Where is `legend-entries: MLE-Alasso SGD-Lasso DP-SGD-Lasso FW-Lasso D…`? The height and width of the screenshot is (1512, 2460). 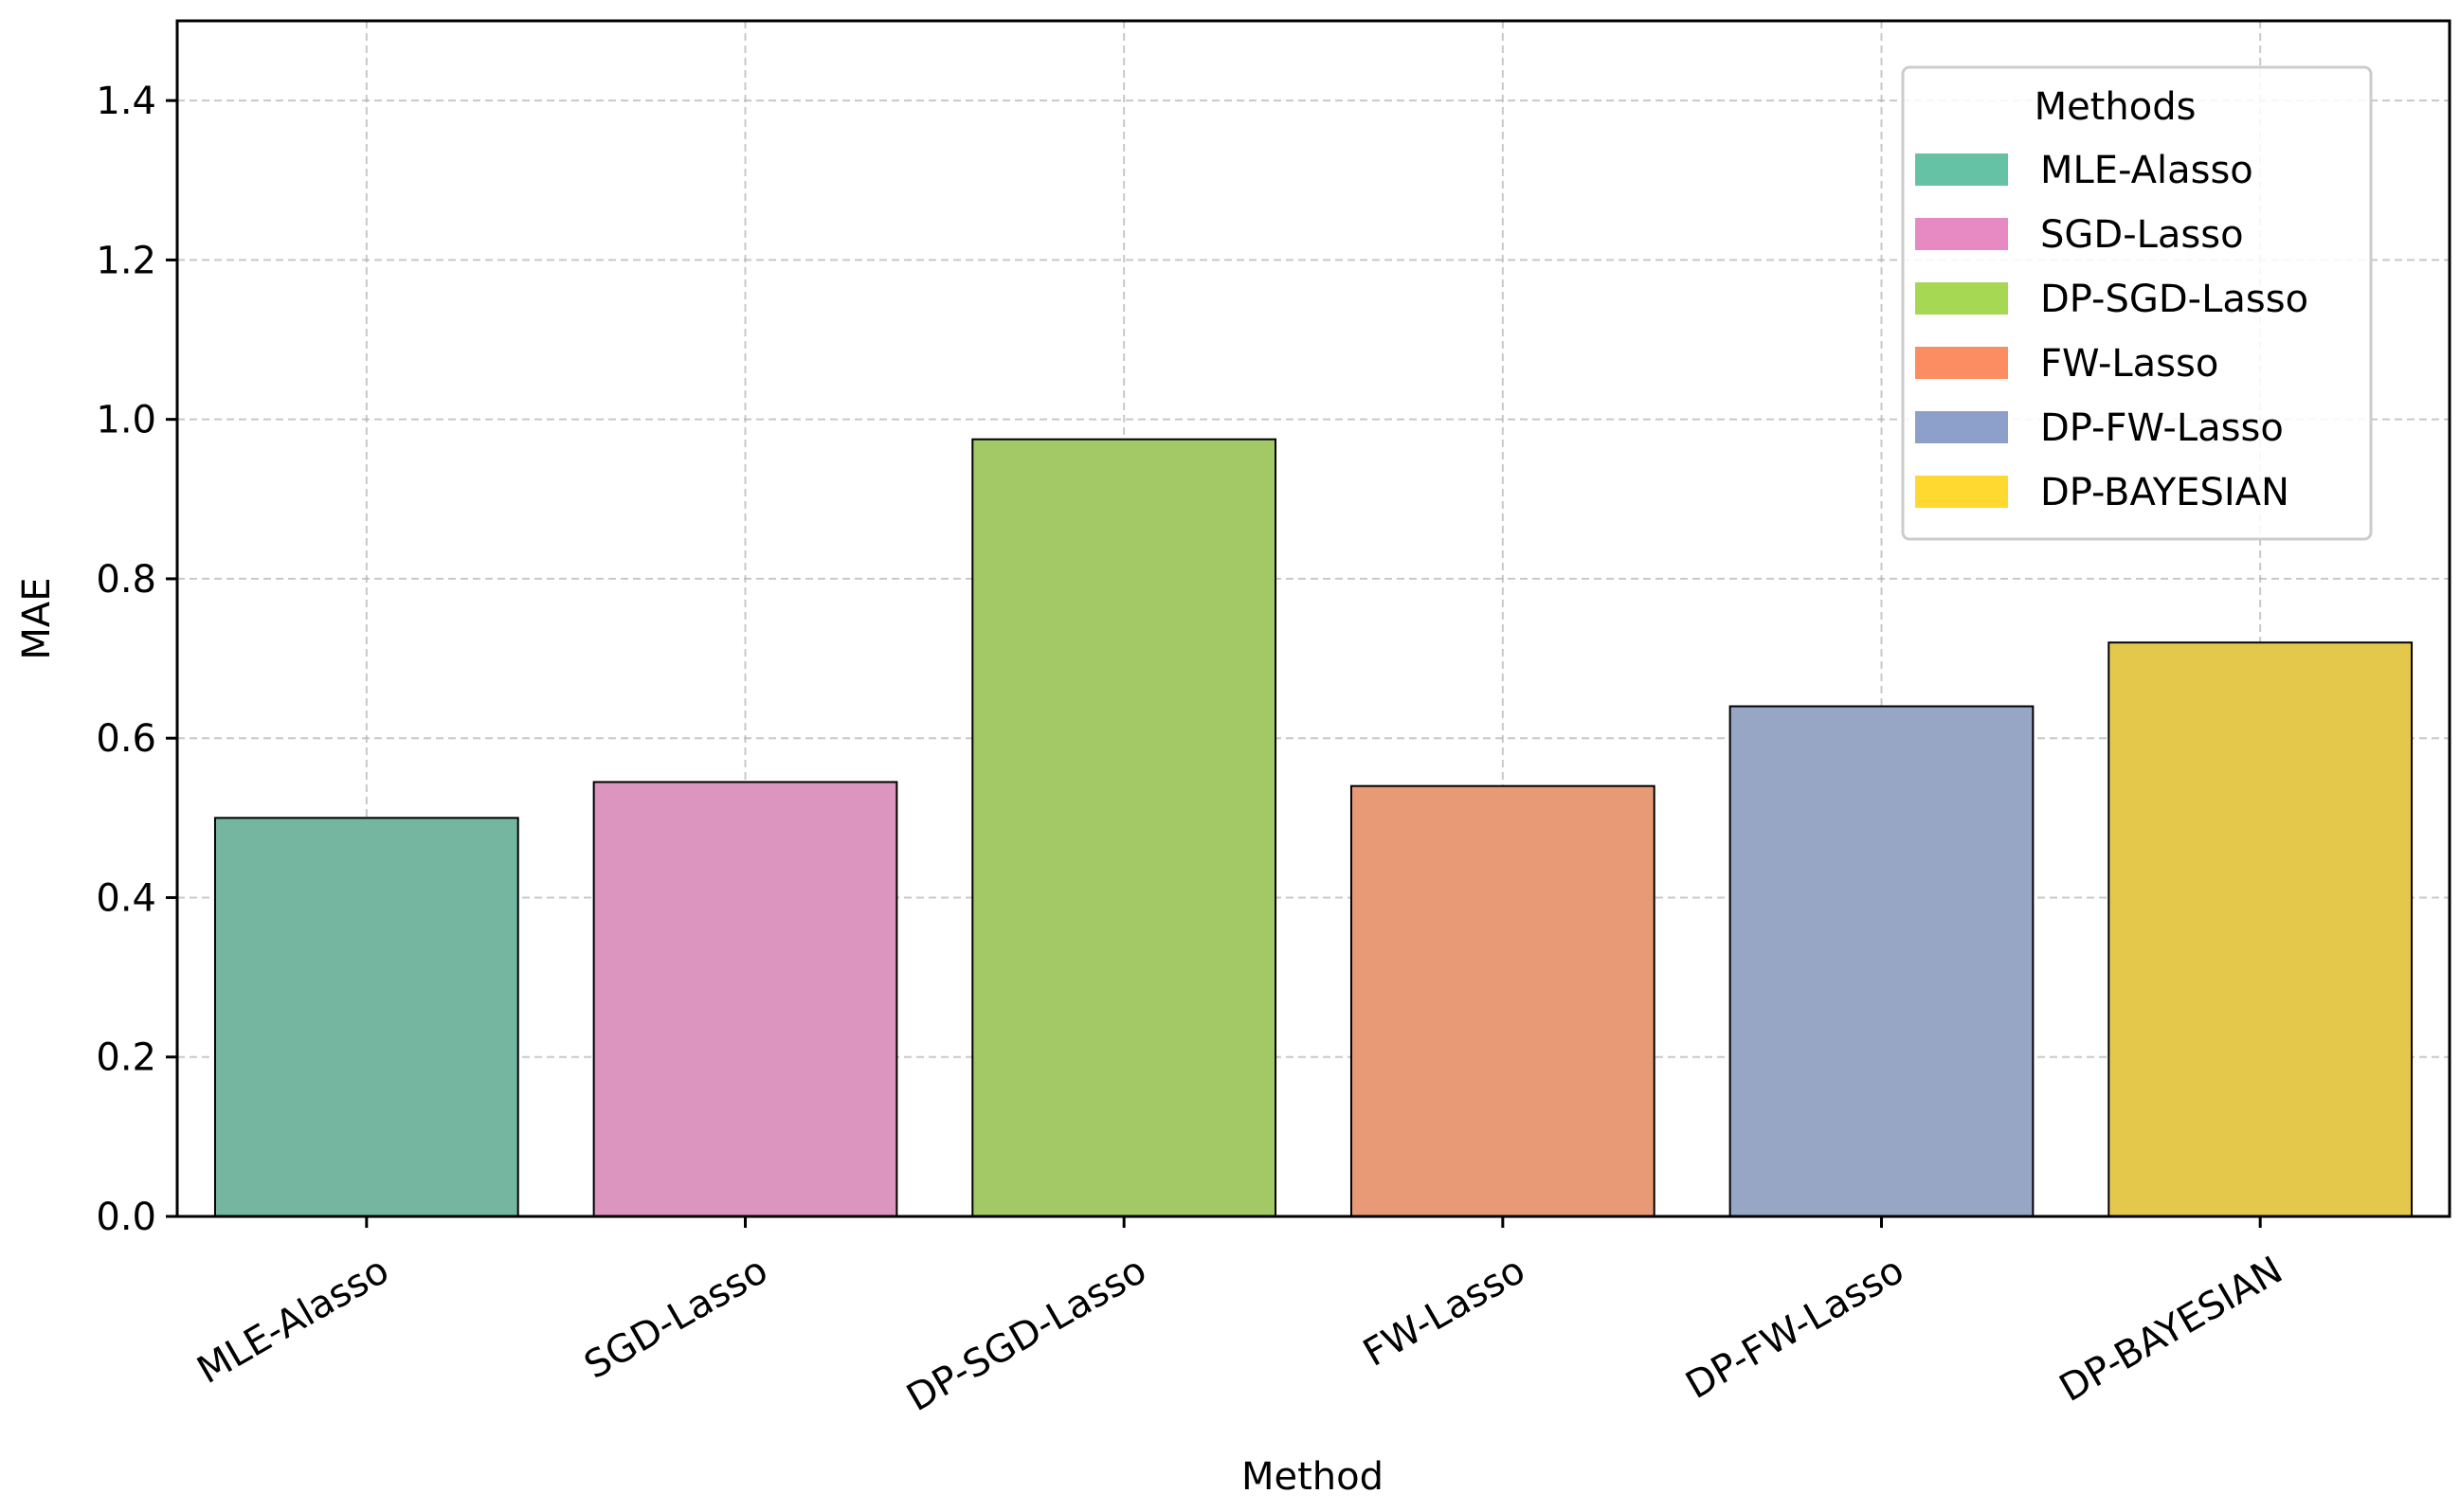 legend-entries: MLE-Alasso SGD-Lasso DP-SGD-Lasso FW-Lasso D… is located at coordinates (2111, 331).